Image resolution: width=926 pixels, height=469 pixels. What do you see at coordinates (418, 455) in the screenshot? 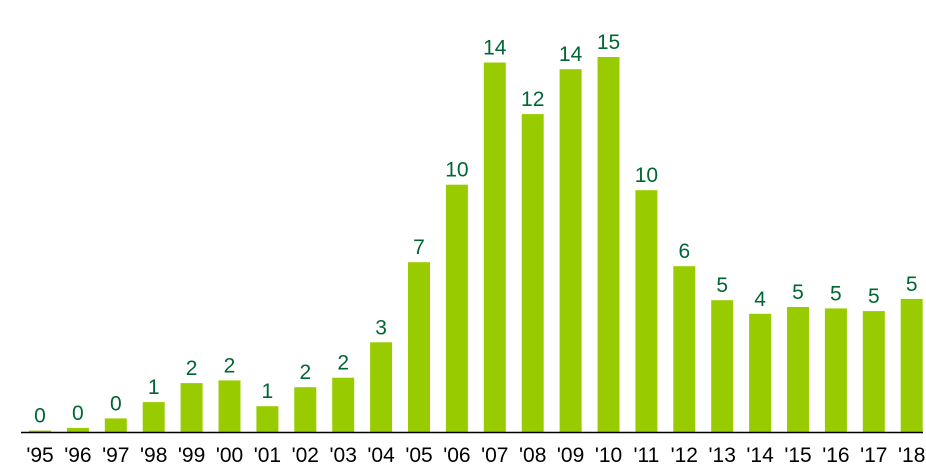
I see `x-tick-label-10: '05` at bounding box center [418, 455].